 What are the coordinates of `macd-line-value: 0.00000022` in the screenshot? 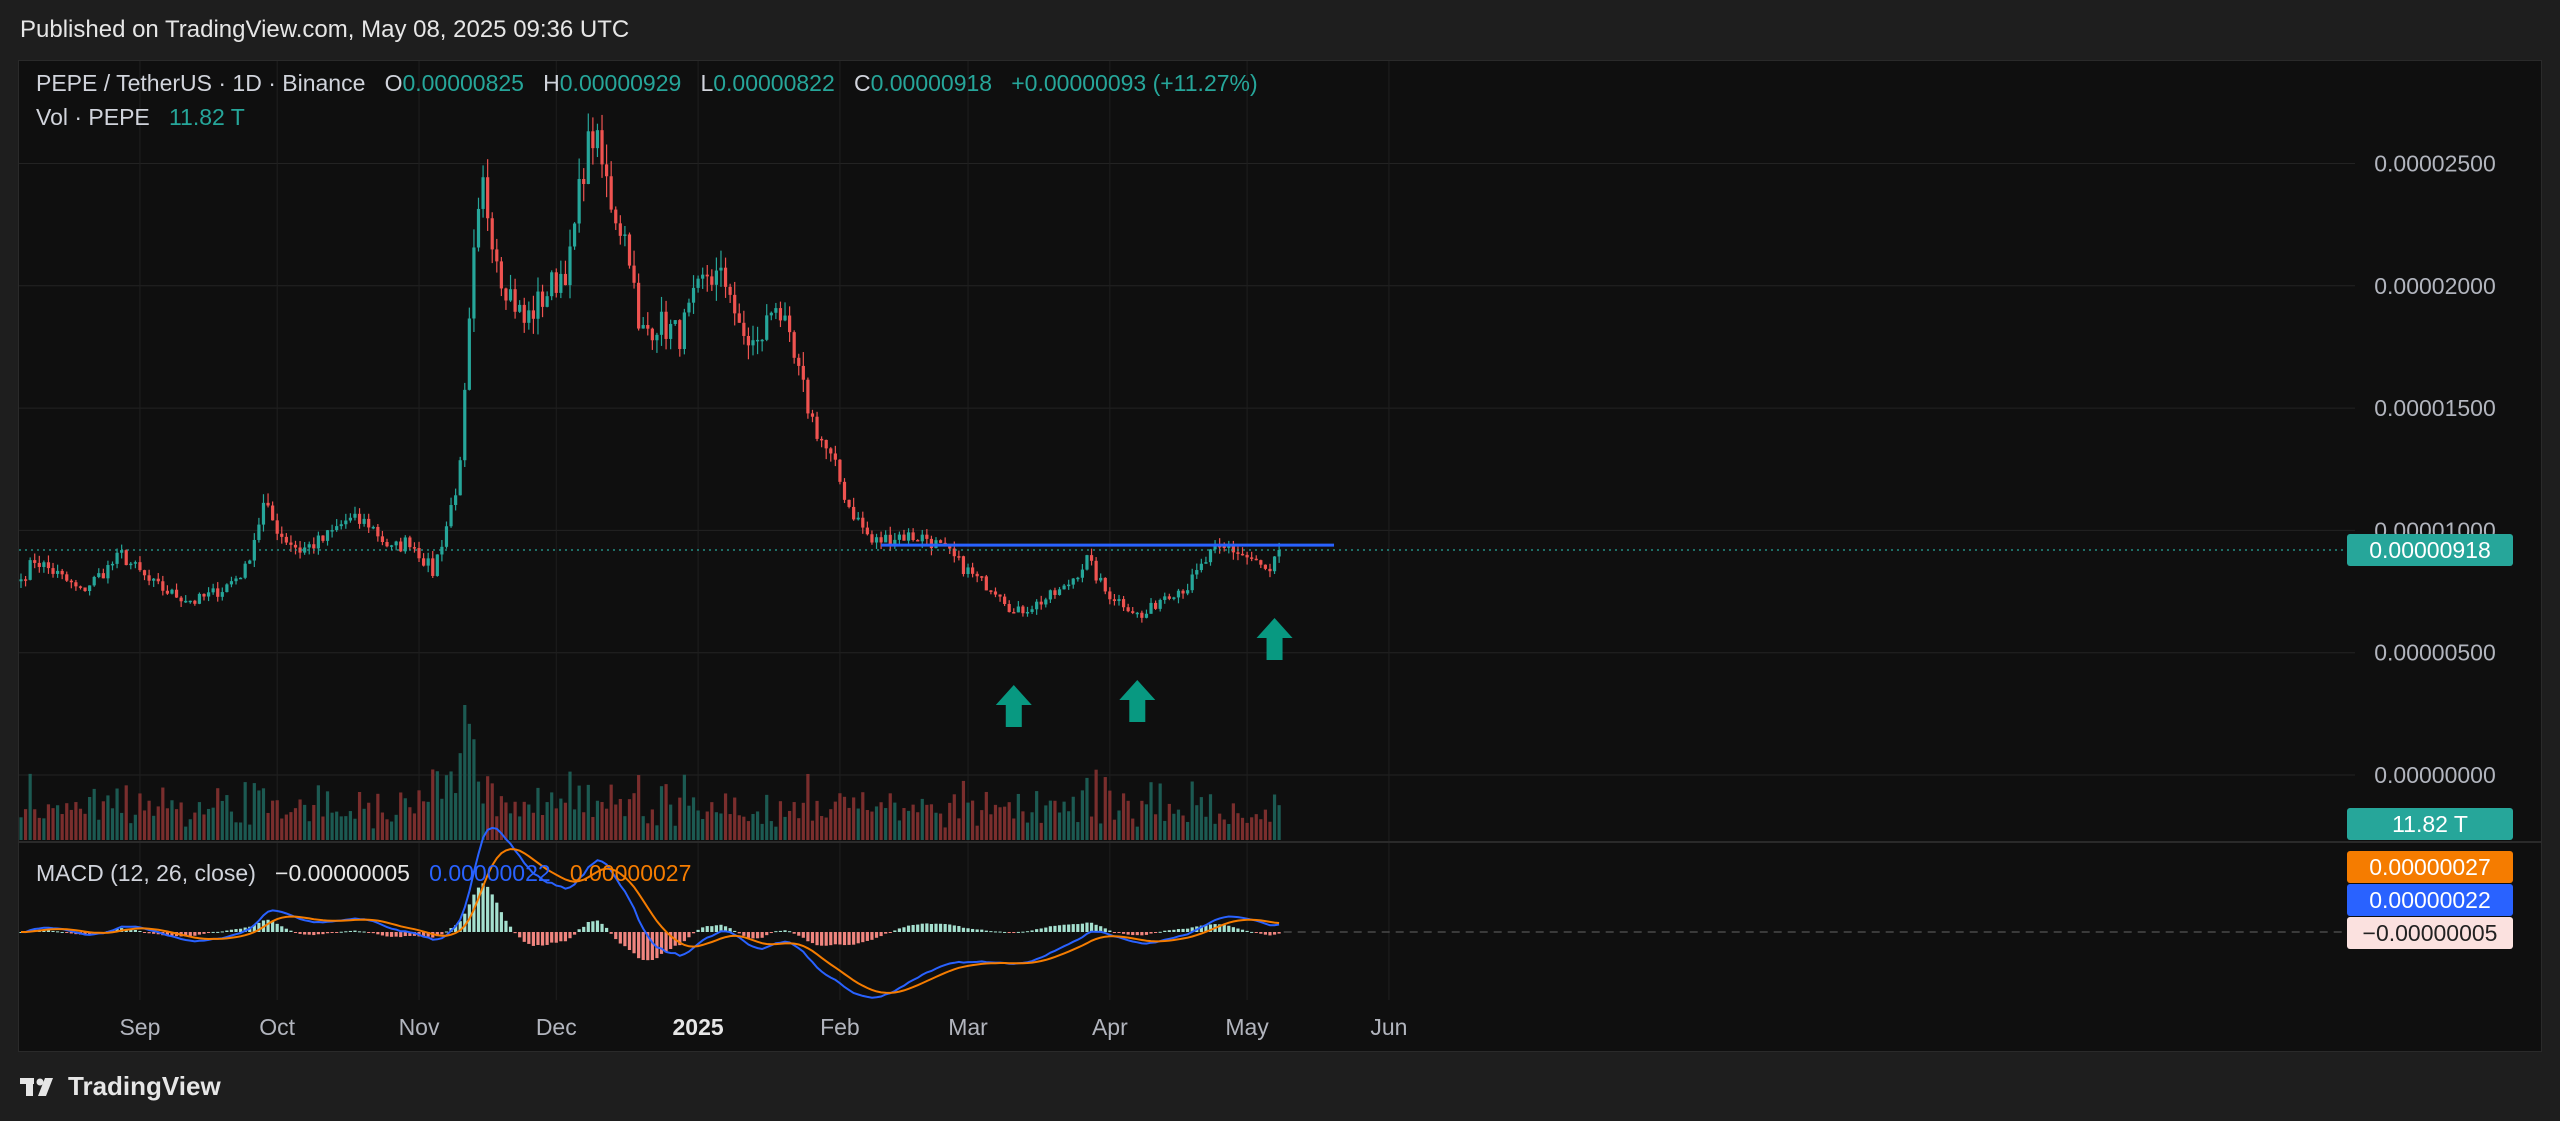 It's located at (490, 873).